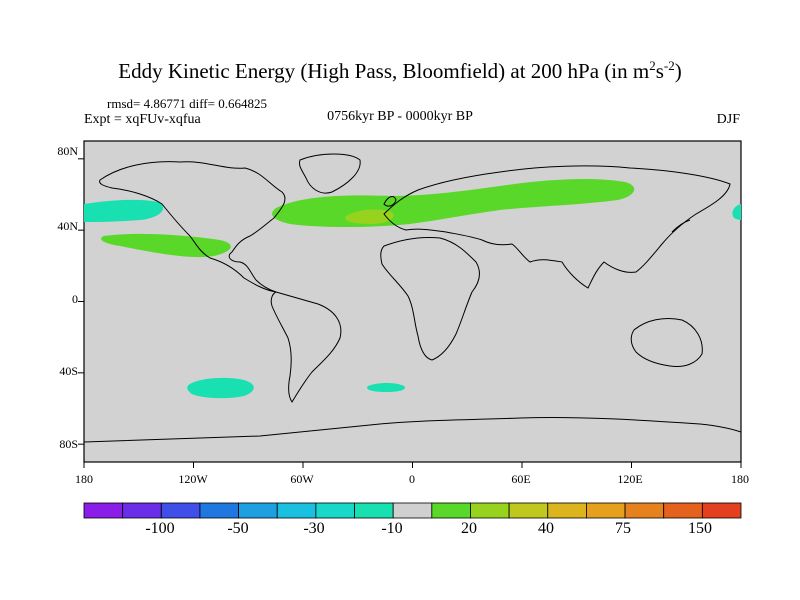  I want to click on colorbar-label-3: -10, so click(392, 528).